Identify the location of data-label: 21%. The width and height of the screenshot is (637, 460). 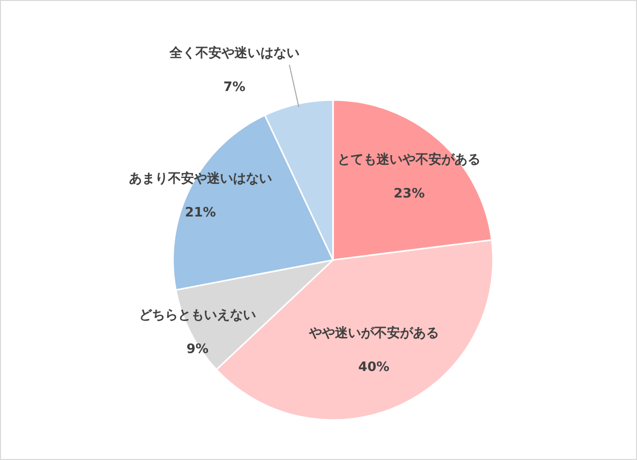
(200, 212).